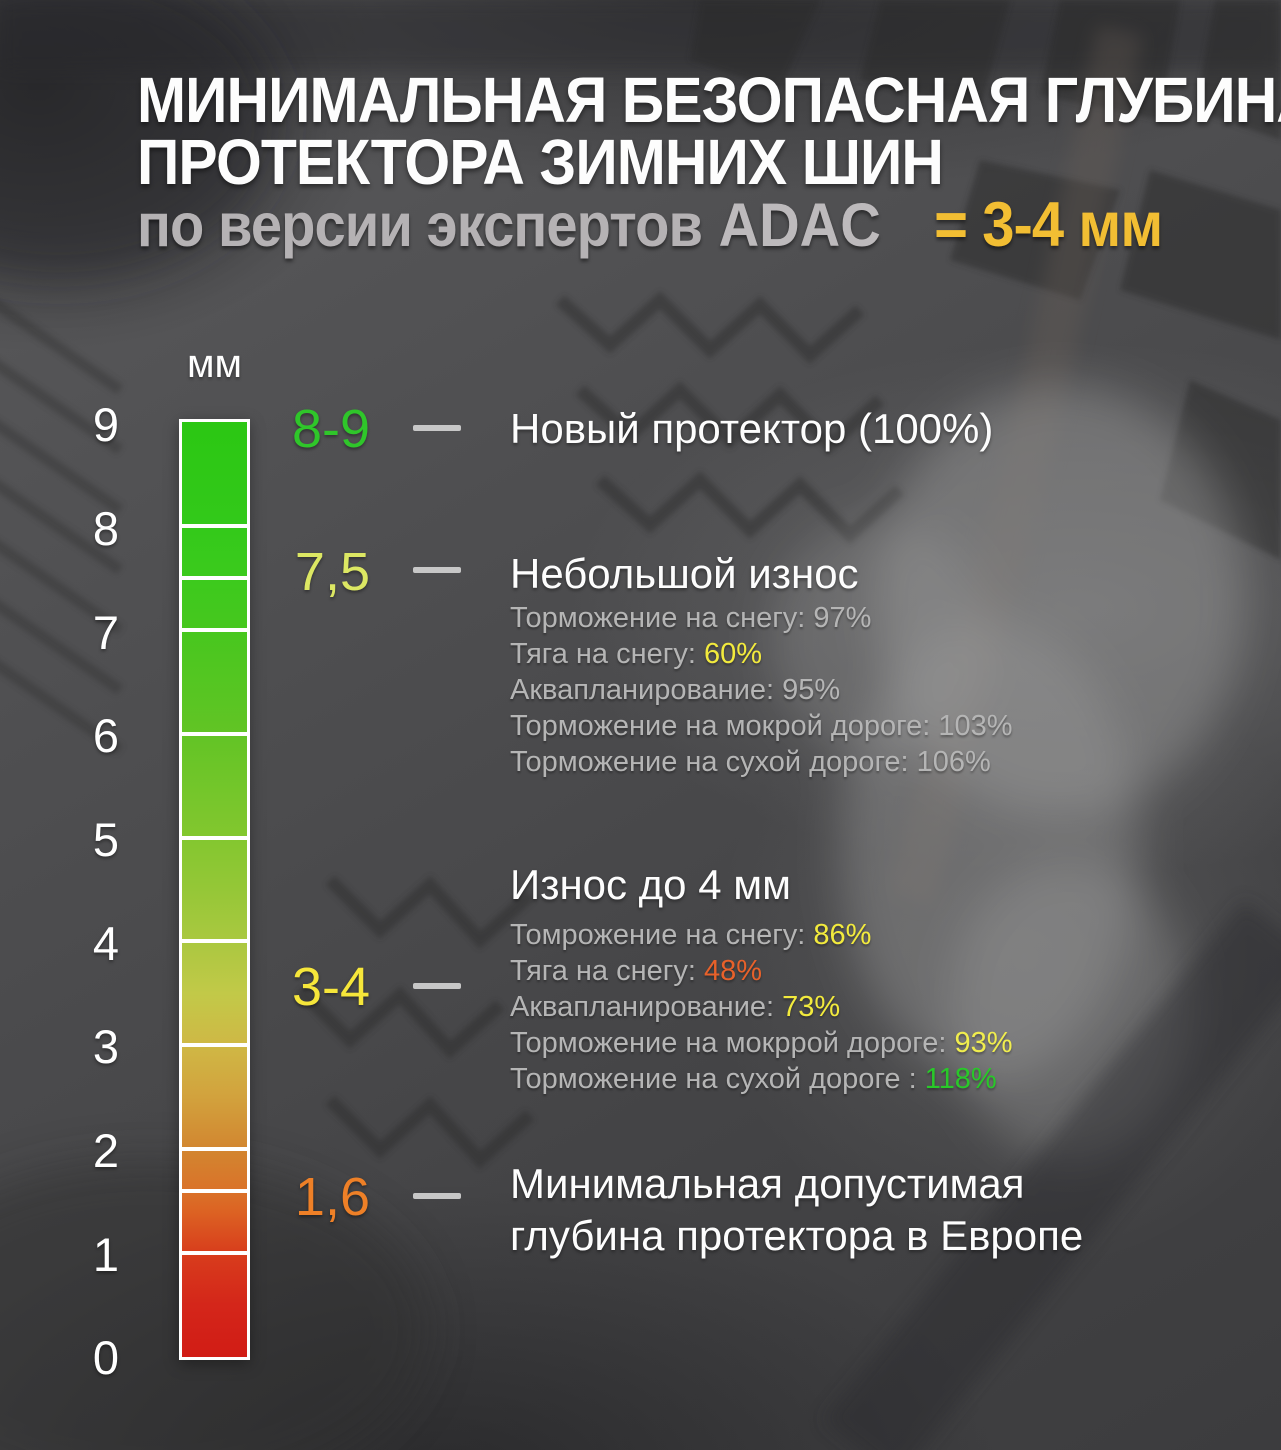 The width and height of the screenshot is (1281, 1450). Describe the element at coordinates (728, 1043) in the screenshot. I see `stat-label: Торможение на мокррой дороге:` at that location.